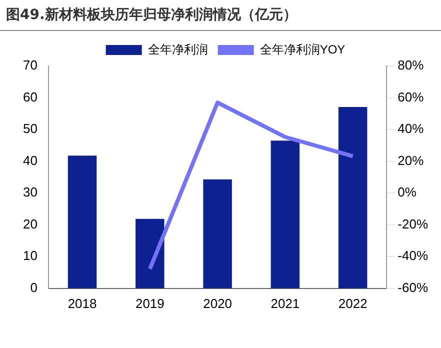 The height and width of the screenshot is (348, 441). I want to click on y-tick-label: 60, so click(30, 96).